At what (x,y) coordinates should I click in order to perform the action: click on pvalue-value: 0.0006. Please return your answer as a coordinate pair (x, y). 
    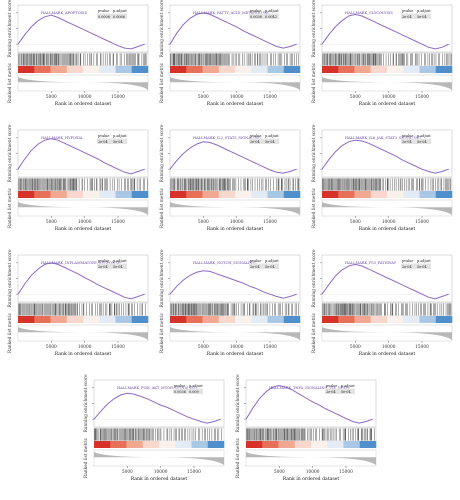
    Looking at the image, I should click on (104, 17).